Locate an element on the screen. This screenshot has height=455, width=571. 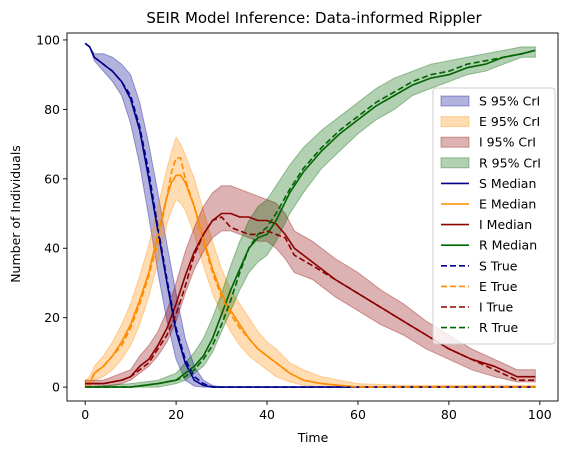
legend-label: E True is located at coordinates (498, 286).